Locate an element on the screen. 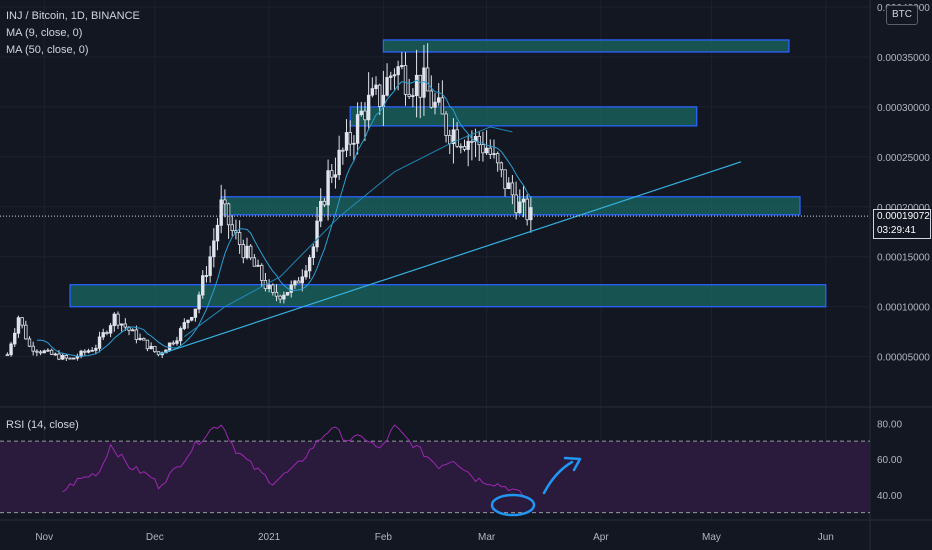 The height and width of the screenshot is (550, 932). price-tick-label: 0.00010000 is located at coordinates (903, 308).